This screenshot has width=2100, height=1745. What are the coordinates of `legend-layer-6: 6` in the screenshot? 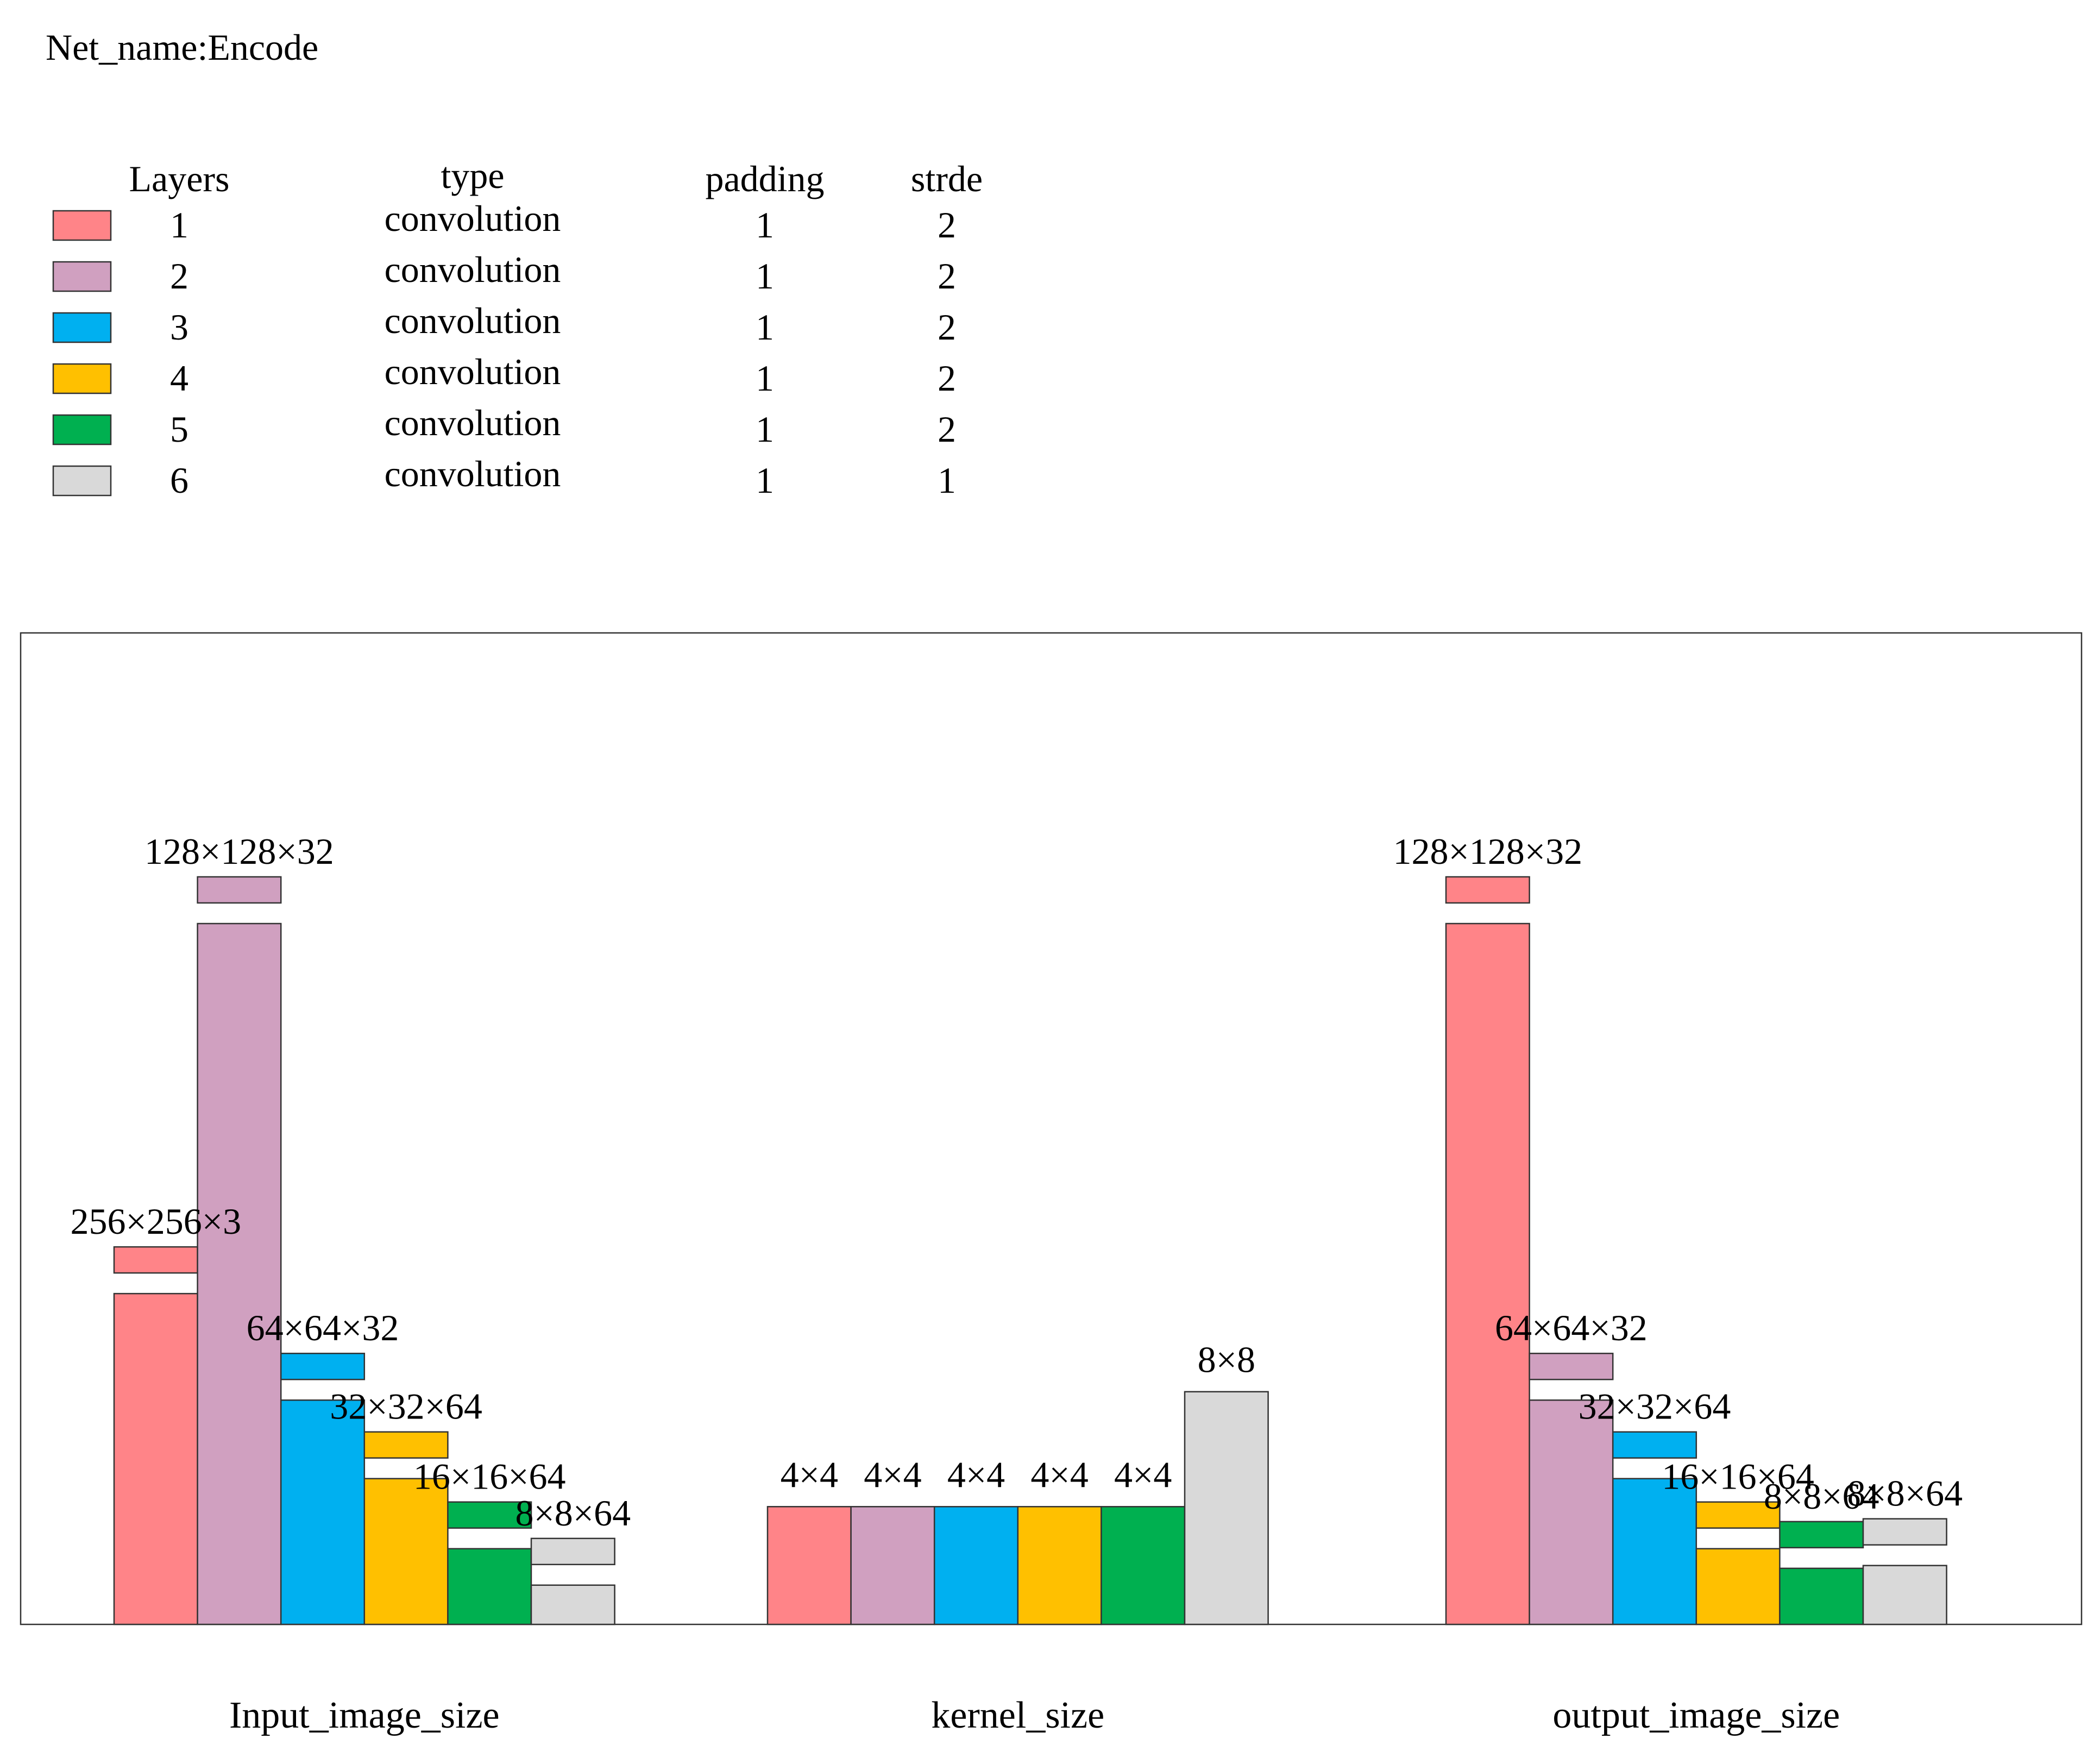 It's located at (179, 480).